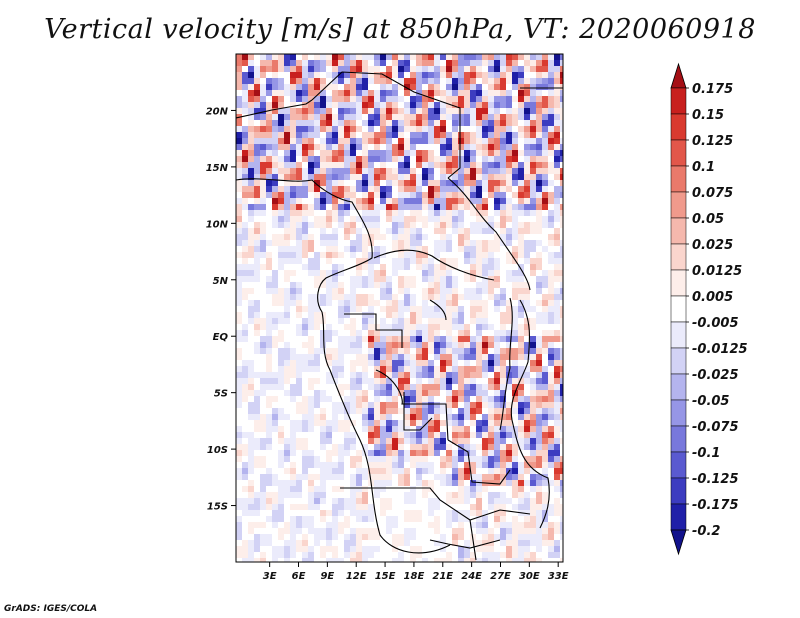 This screenshot has width=800, height=618. Describe the element at coordinates (270, 576) in the screenshot. I see `x-tick-label: 3E` at that location.